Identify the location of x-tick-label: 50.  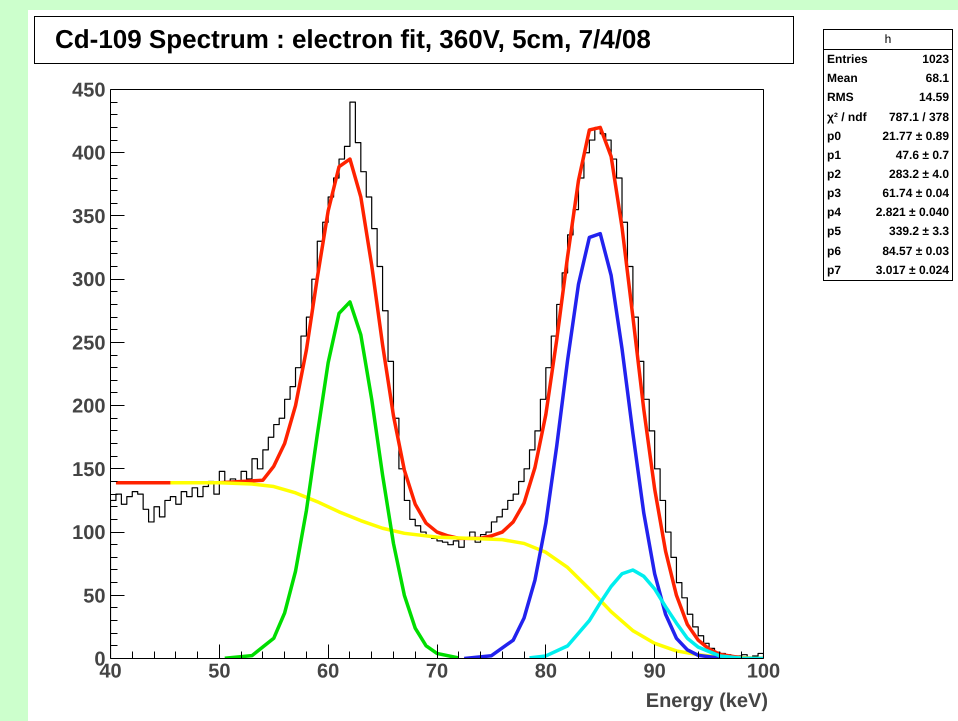
(219, 671).